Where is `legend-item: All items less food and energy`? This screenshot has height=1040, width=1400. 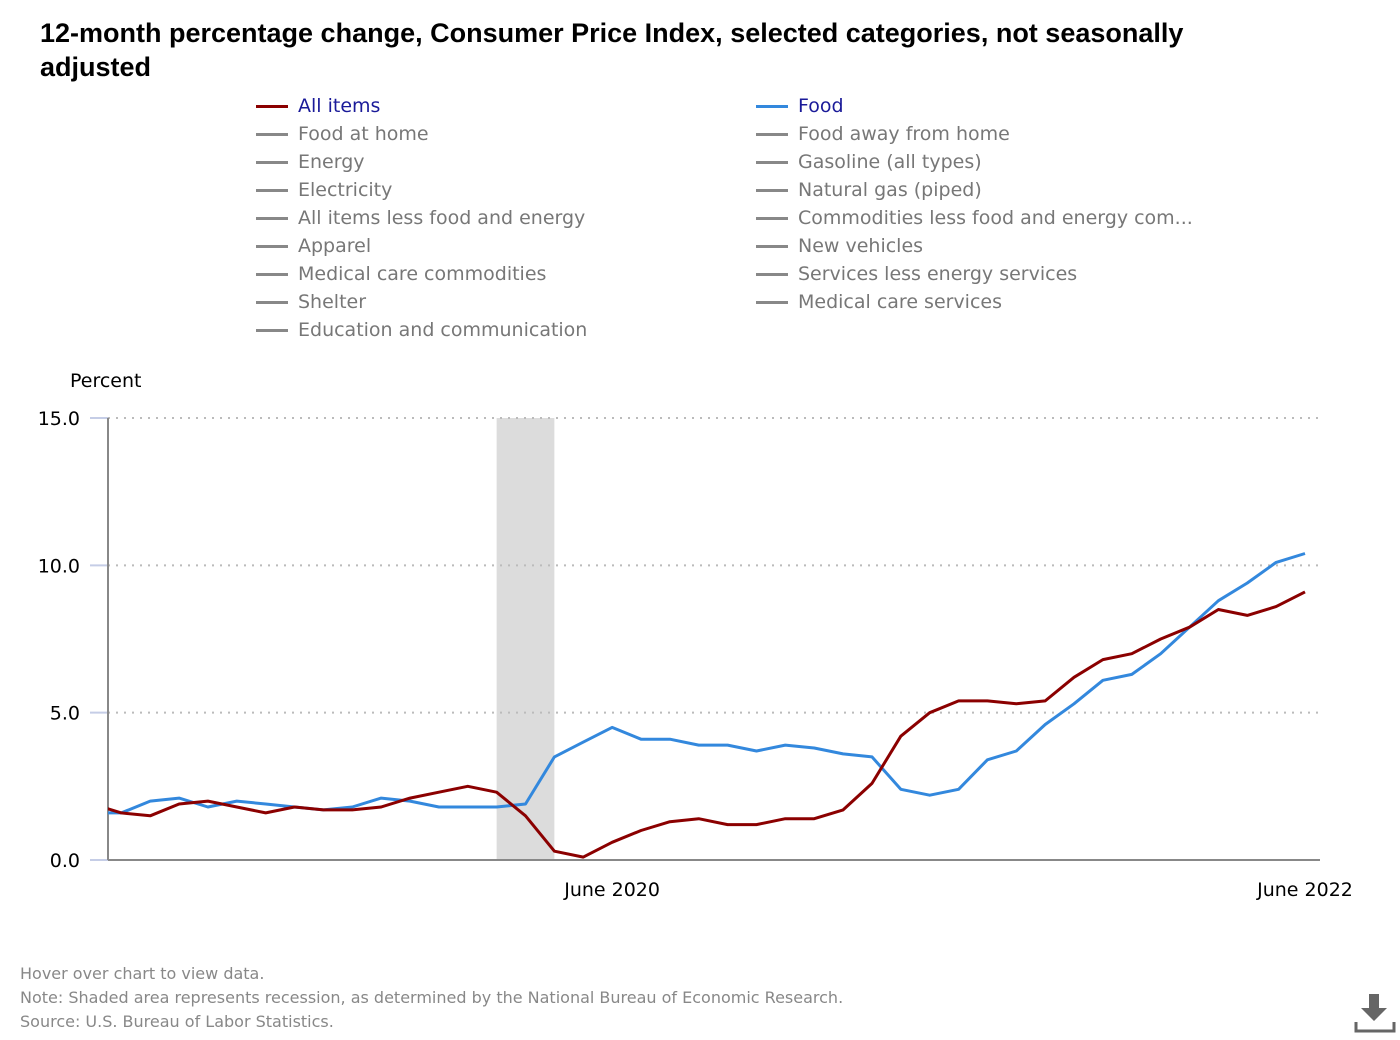
legend-item: All items less food and energy is located at coordinates (421, 218).